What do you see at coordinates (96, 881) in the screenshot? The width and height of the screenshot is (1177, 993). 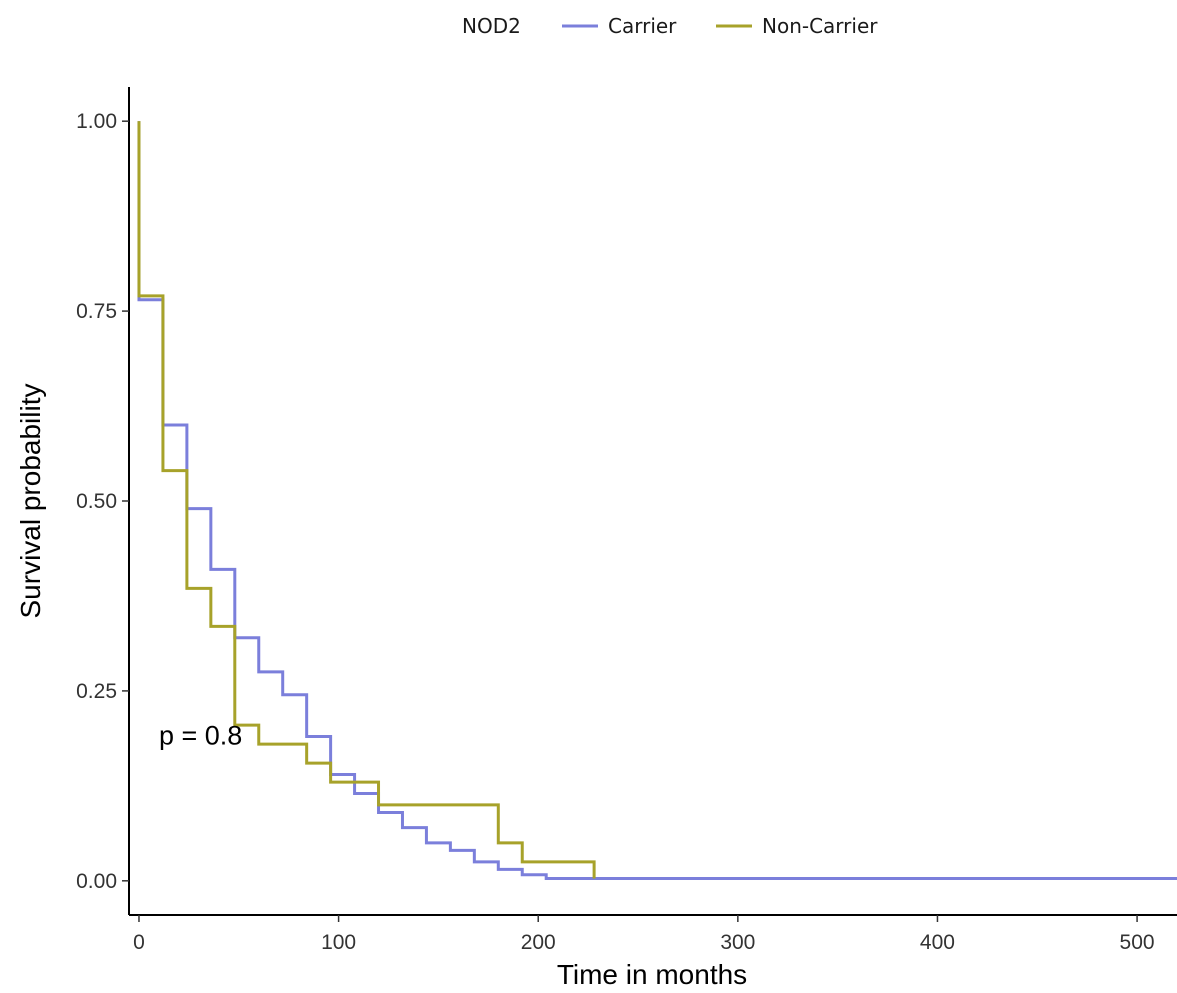 I see `y-tick-label: 0.00` at bounding box center [96, 881].